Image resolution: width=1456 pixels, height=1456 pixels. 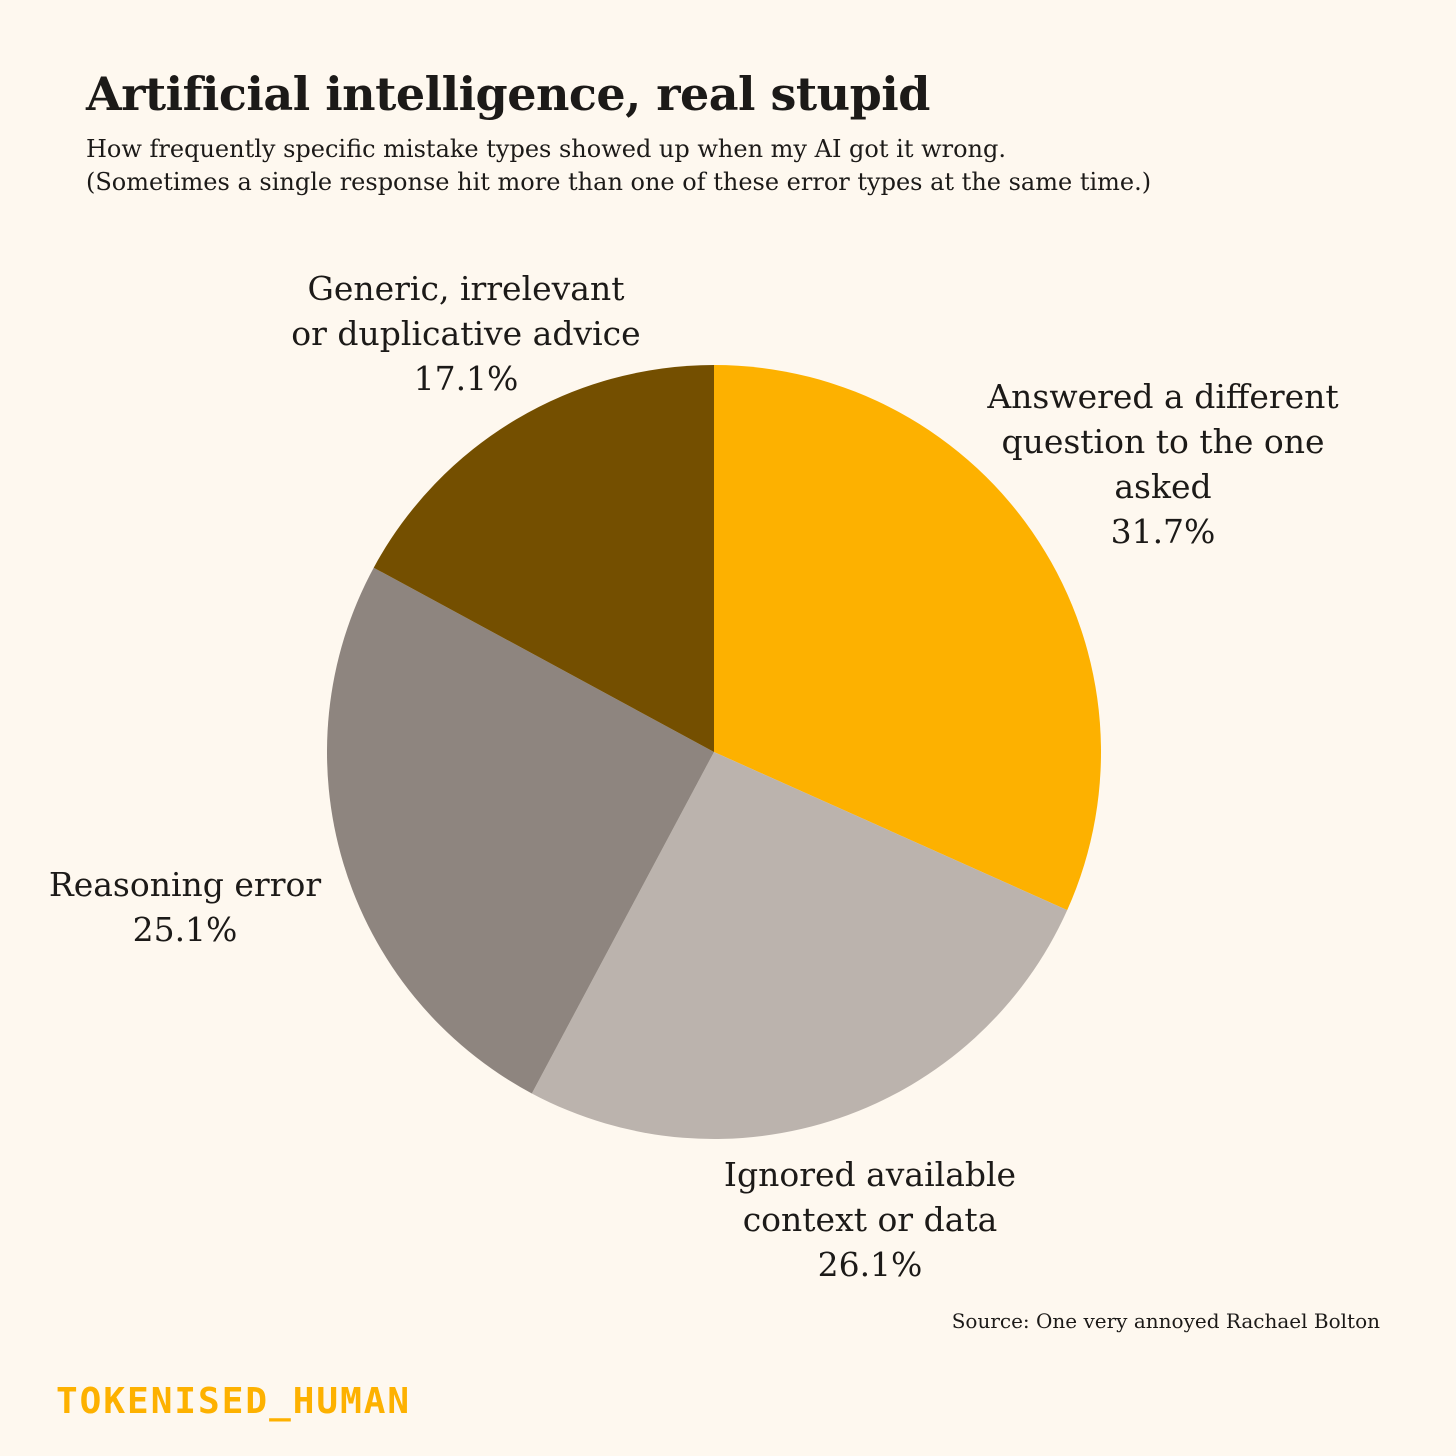 I want to click on slice-value-label: 31.7%, so click(x=1163, y=531).